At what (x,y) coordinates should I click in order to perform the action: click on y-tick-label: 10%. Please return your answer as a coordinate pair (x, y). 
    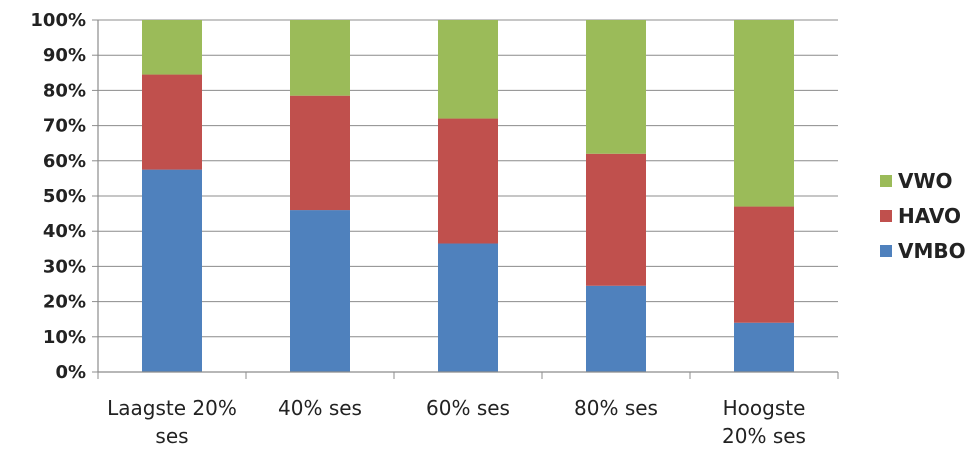
    Looking at the image, I should click on (64, 337).